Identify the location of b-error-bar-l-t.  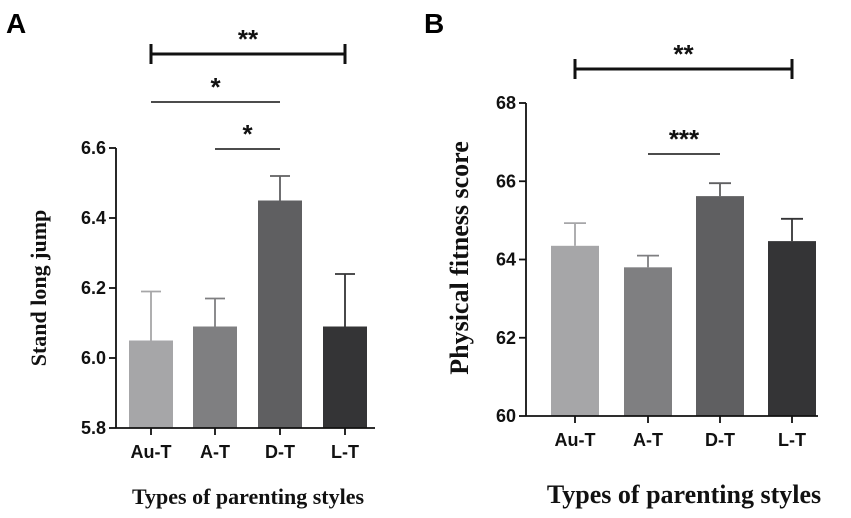
(792, 229).